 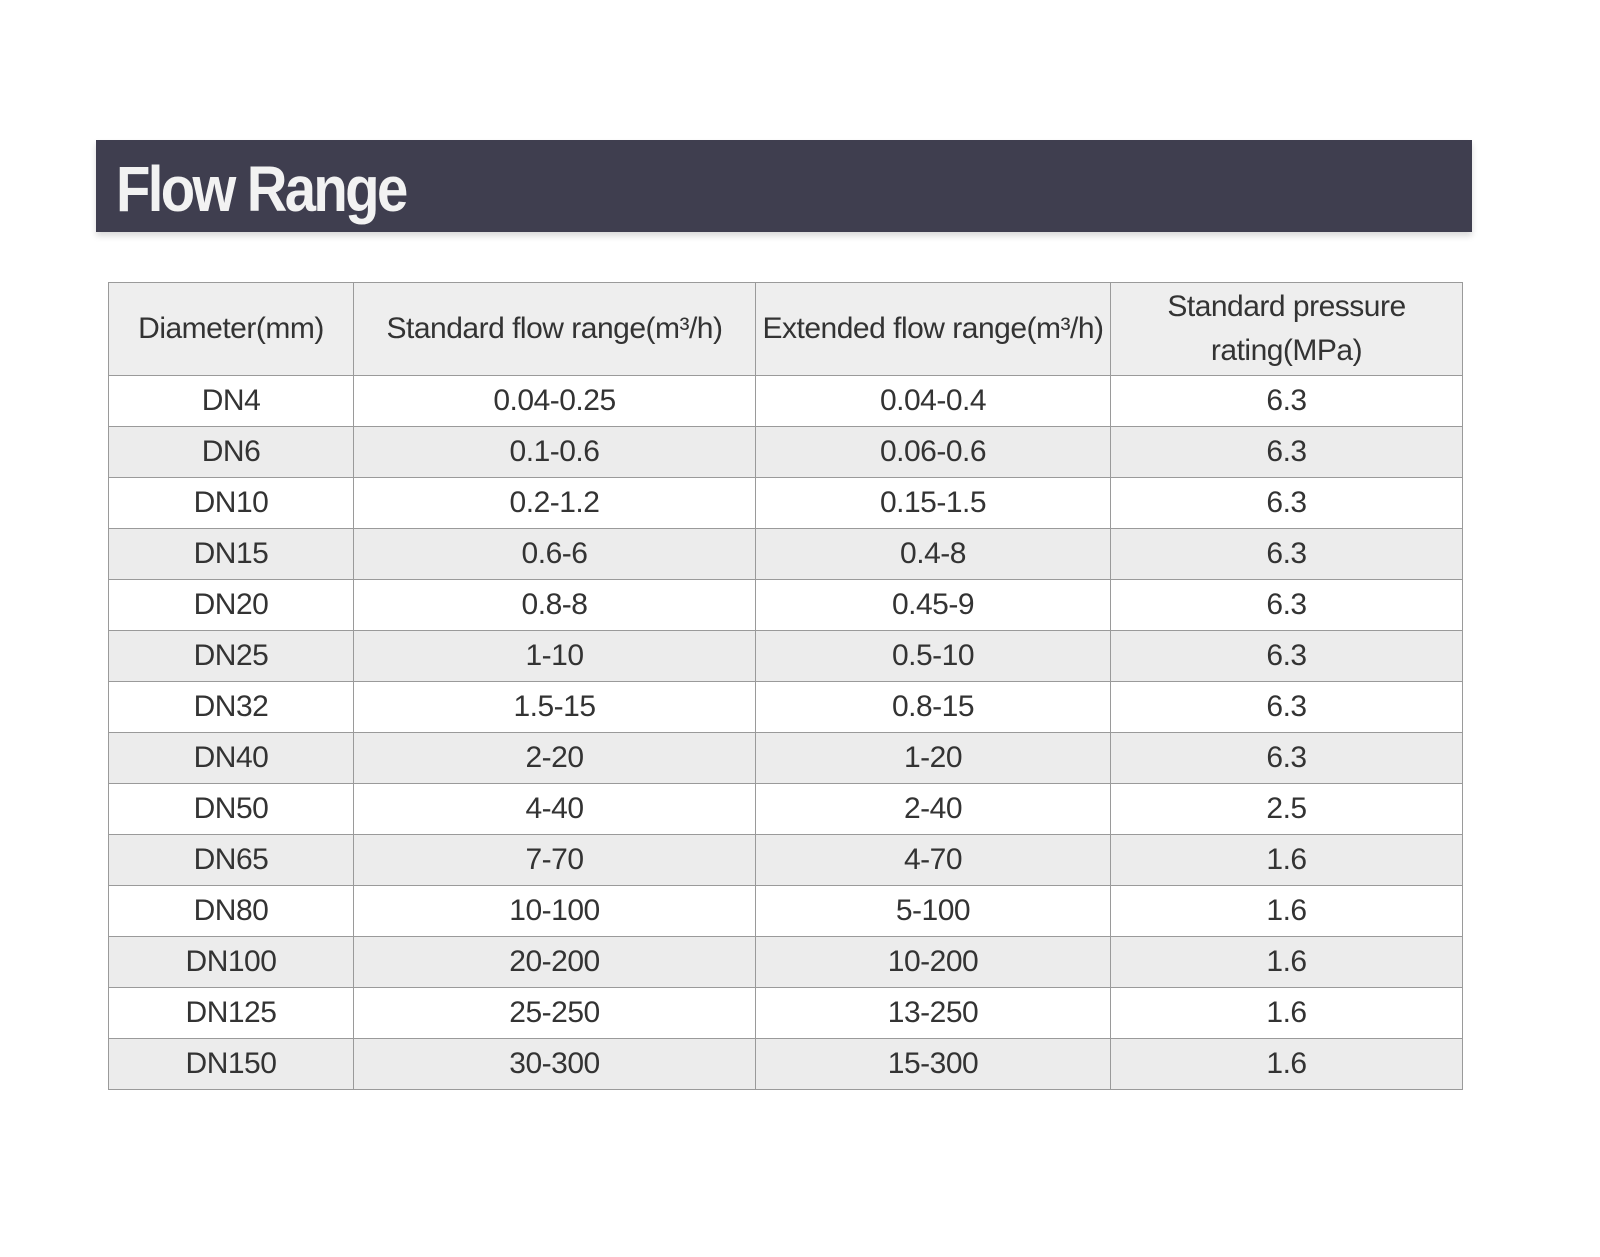 I want to click on table-cell: 25-250, so click(x=554, y=1013).